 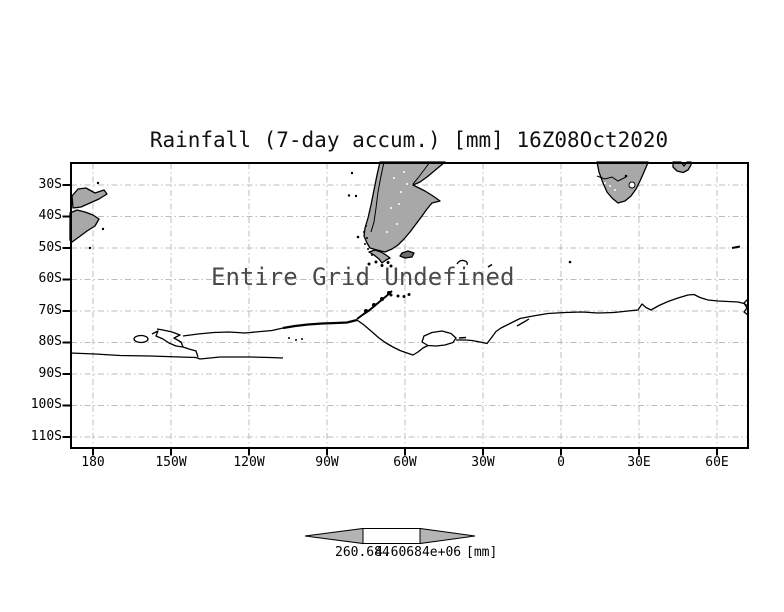 What do you see at coordinates (717, 462) in the screenshot?
I see `x-tick-label-60e: 60E` at bounding box center [717, 462].